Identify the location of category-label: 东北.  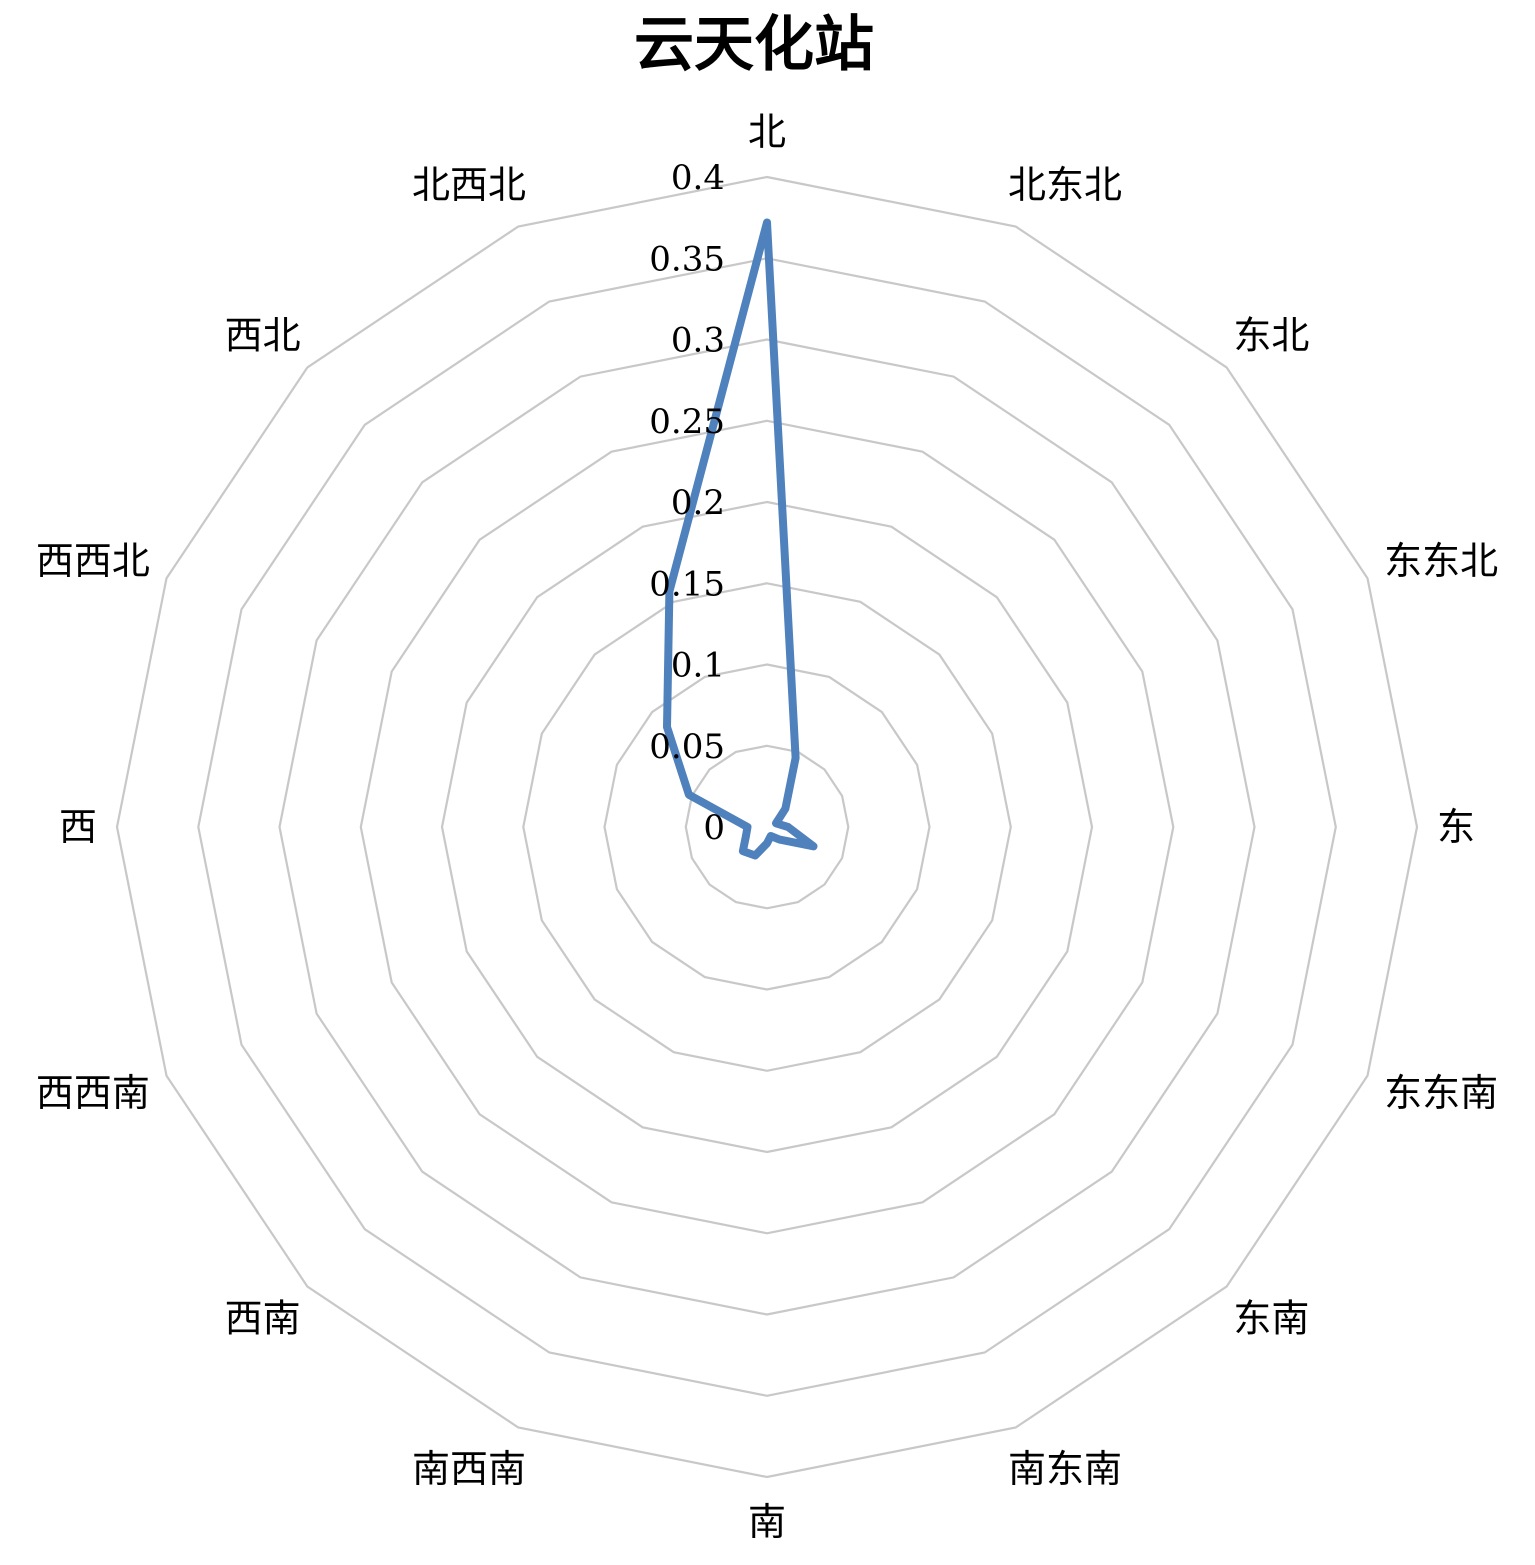
(1271, 336).